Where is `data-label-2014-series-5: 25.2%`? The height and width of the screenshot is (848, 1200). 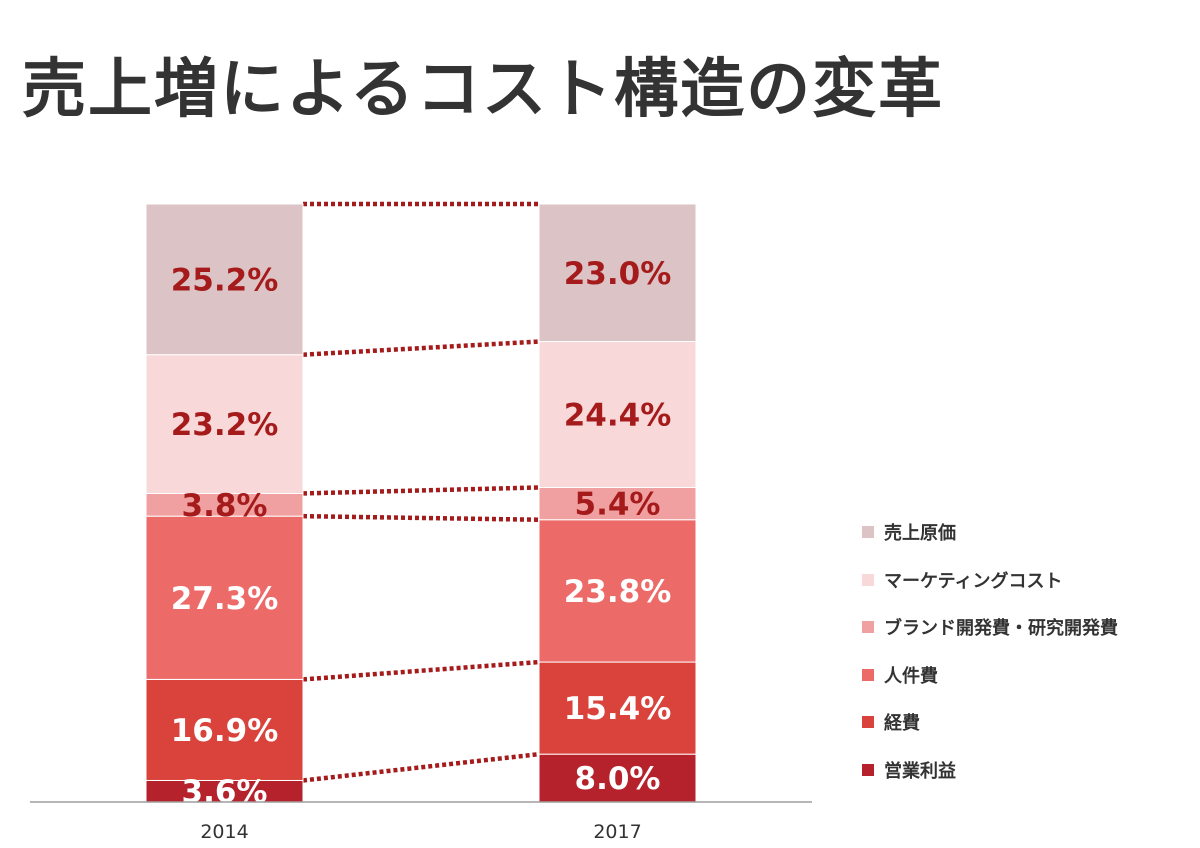 data-label-2014-series-5: 25.2% is located at coordinates (225, 280).